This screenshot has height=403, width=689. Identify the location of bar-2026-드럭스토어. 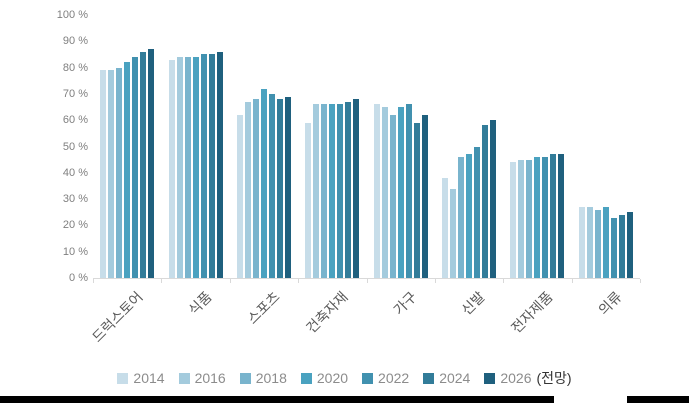
(151, 163).